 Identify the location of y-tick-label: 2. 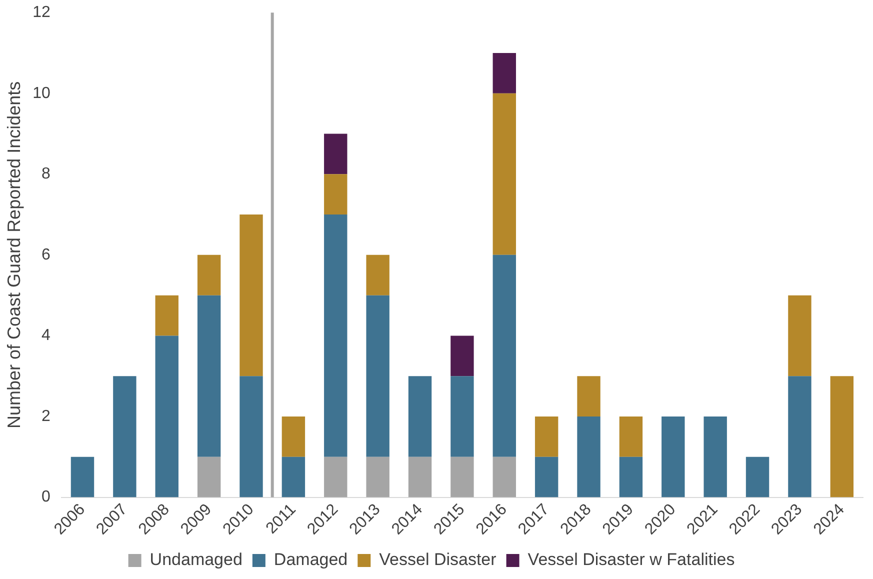
(45, 416).